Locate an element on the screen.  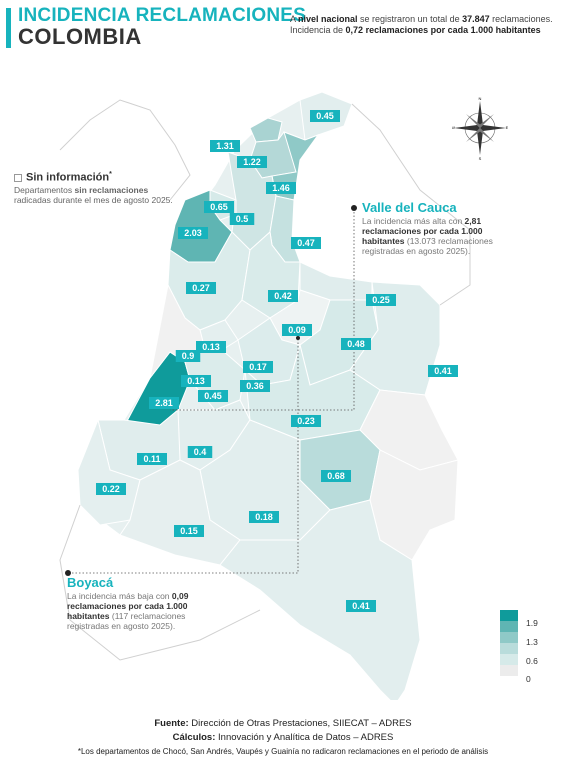
department-label-text: 0.41 is located at coordinates (443, 371).